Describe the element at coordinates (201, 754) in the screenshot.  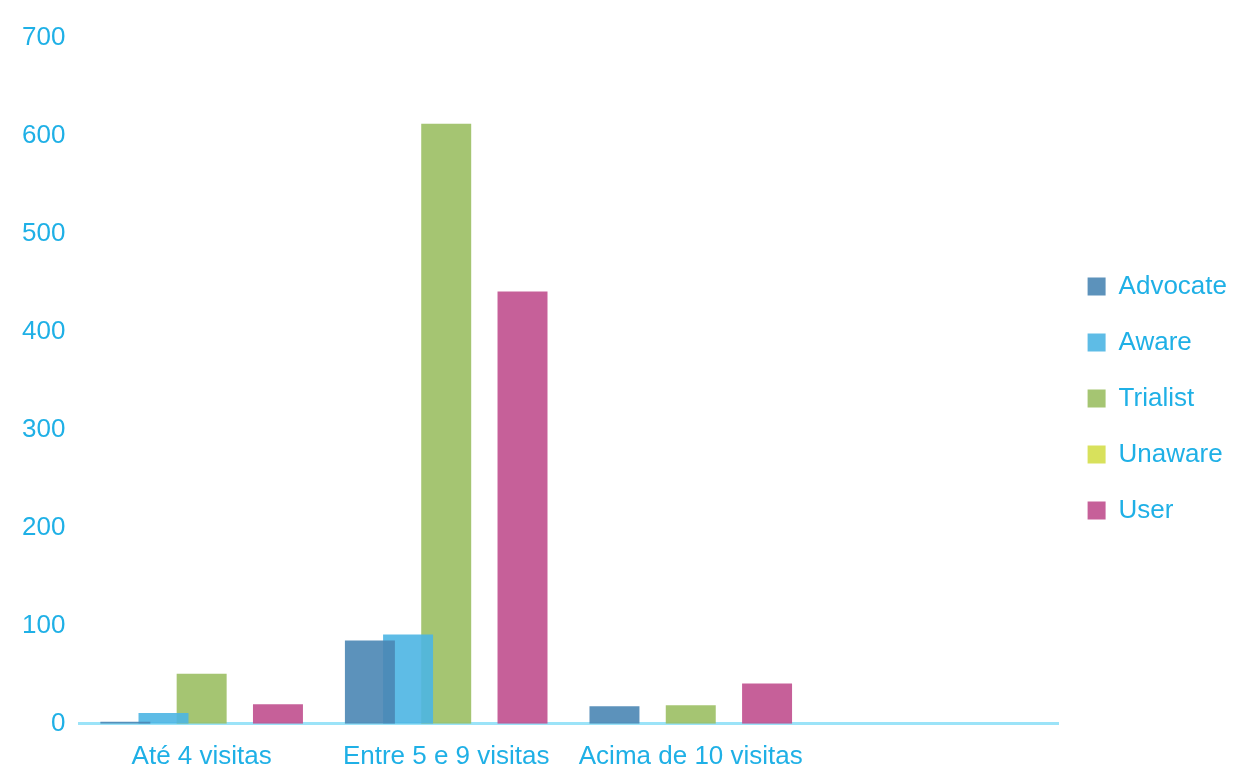
I see `x-tick-label: Até 4 visitas` at that location.